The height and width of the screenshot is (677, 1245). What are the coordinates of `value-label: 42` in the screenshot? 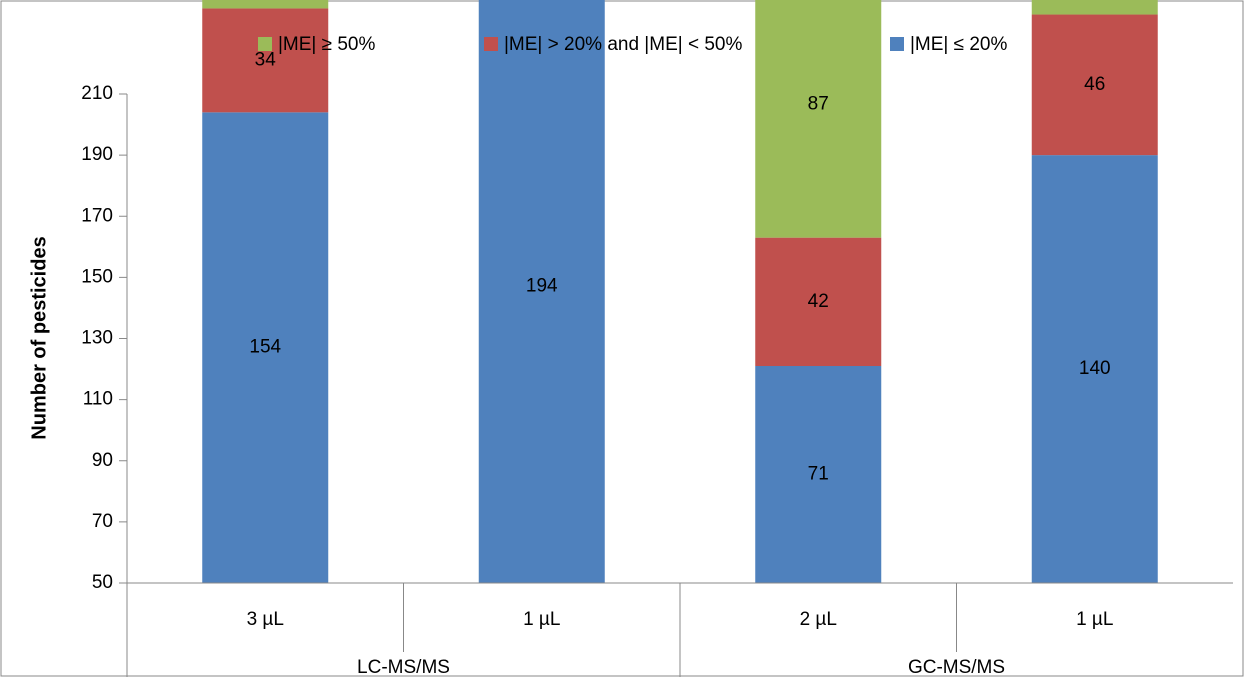 It's located at (818, 301).